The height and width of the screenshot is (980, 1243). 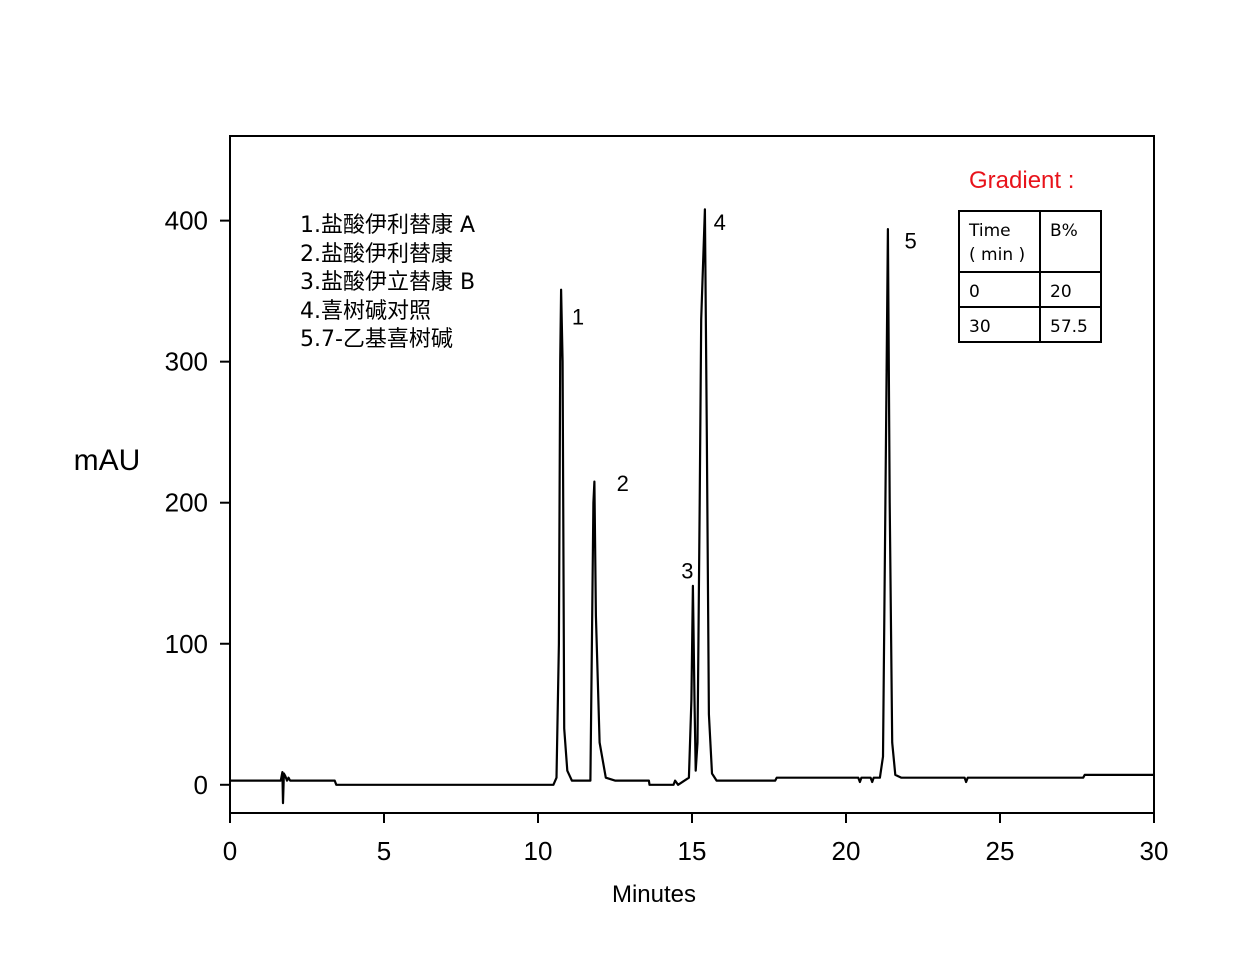 I want to click on legend-entry: 3.盐酸伊立替康 B, so click(x=387, y=282).